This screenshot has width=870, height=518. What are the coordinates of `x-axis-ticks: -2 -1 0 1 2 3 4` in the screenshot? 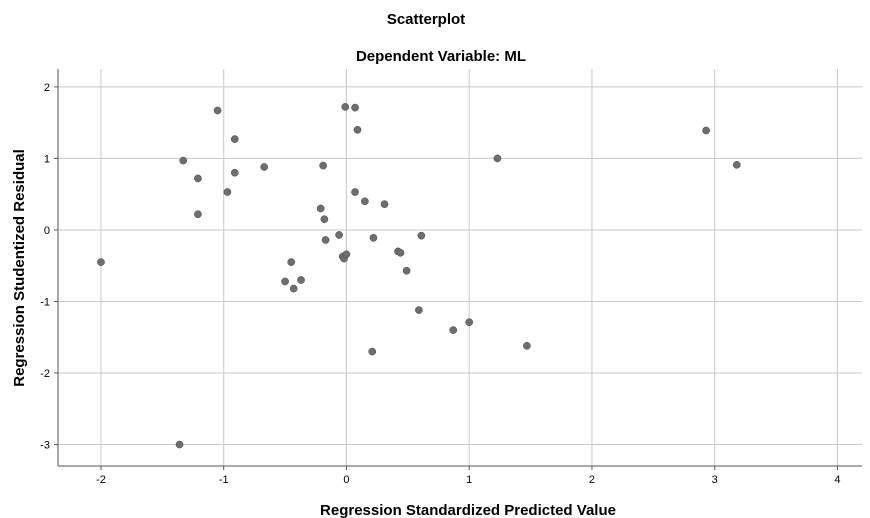 It's located at (468, 476).